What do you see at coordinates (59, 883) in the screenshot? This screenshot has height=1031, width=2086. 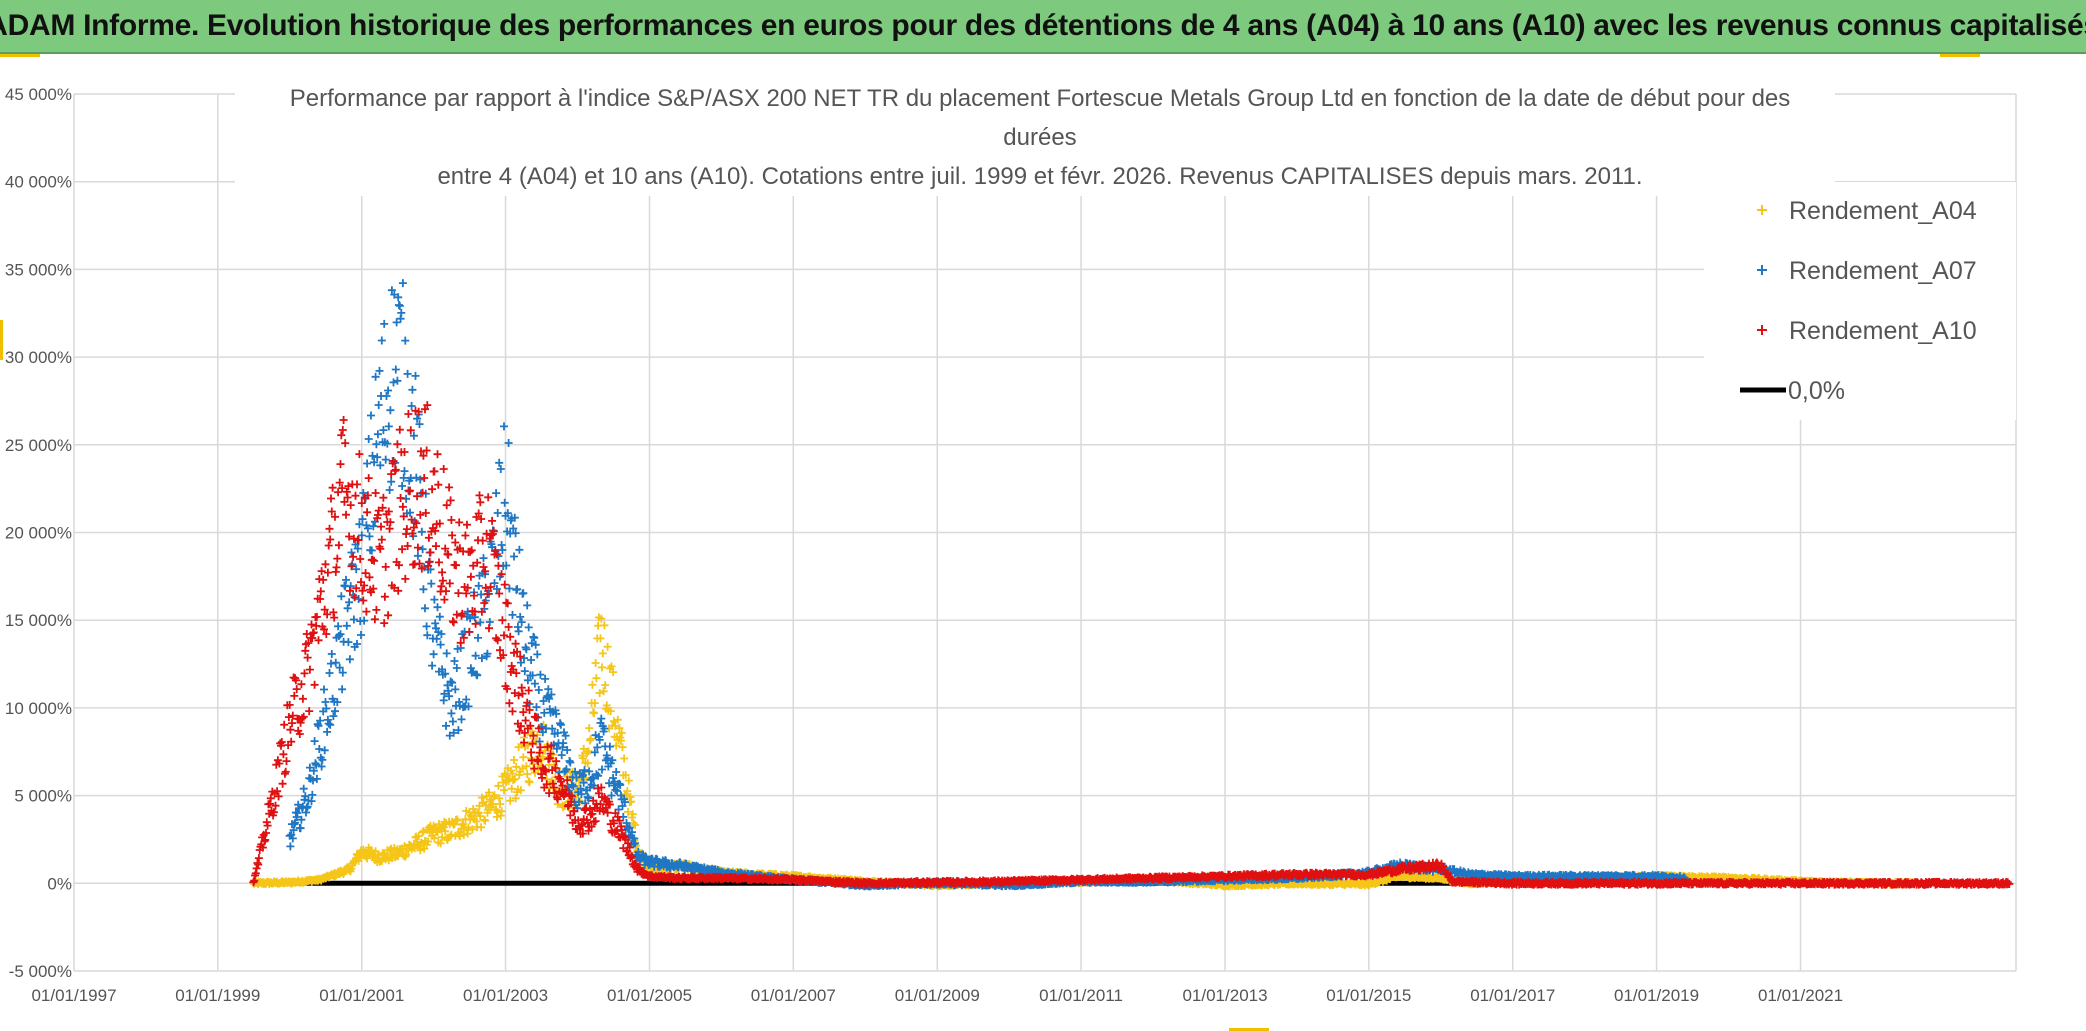 I see `y-tick-label: 0%` at bounding box center [59, 883].